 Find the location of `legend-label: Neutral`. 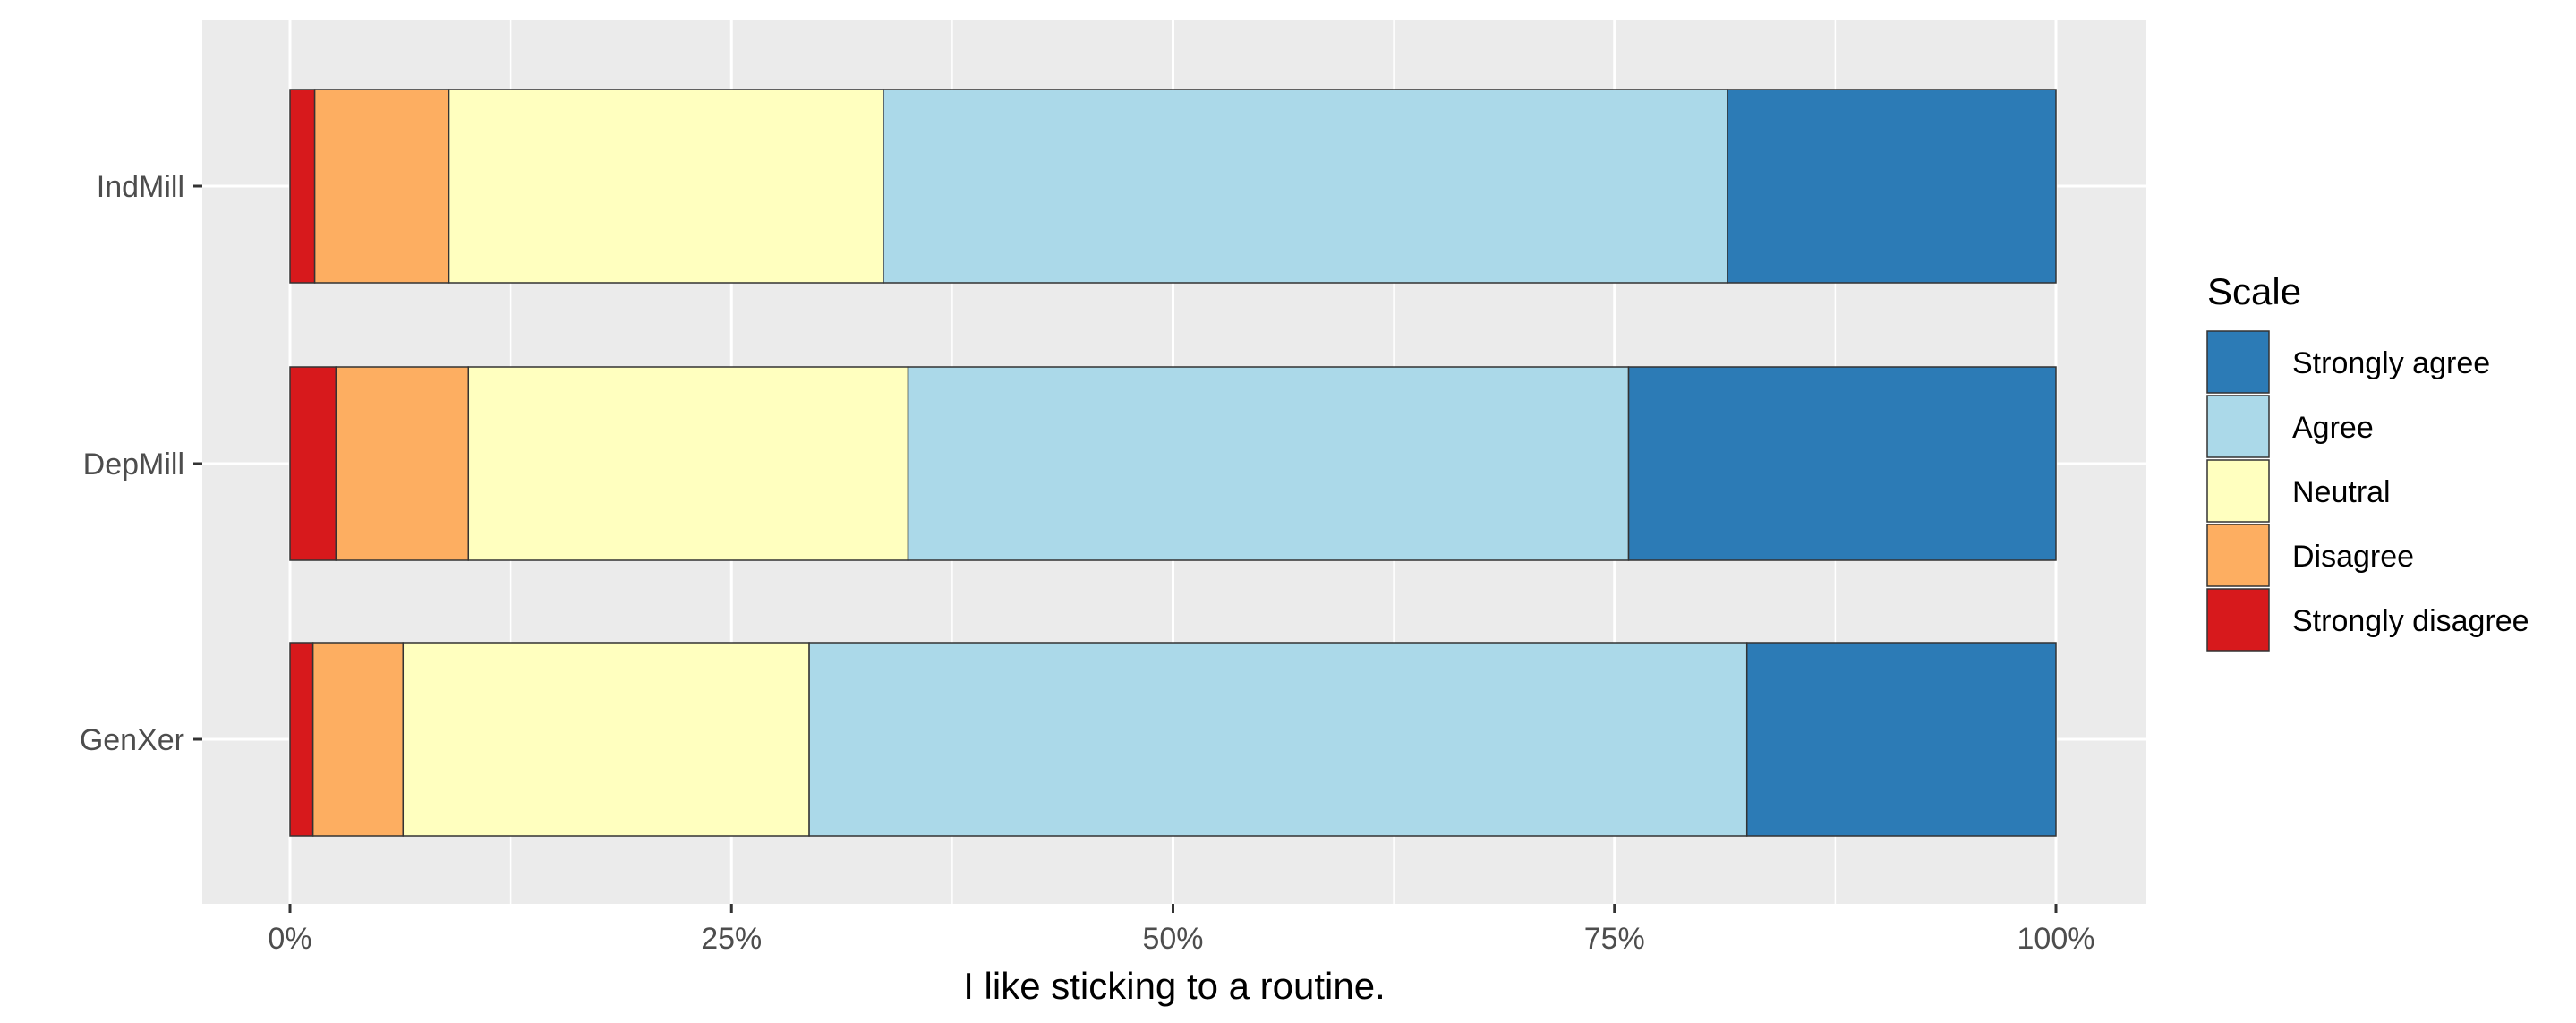

legend-label: Neutral is located at coordinates (2341, 492).